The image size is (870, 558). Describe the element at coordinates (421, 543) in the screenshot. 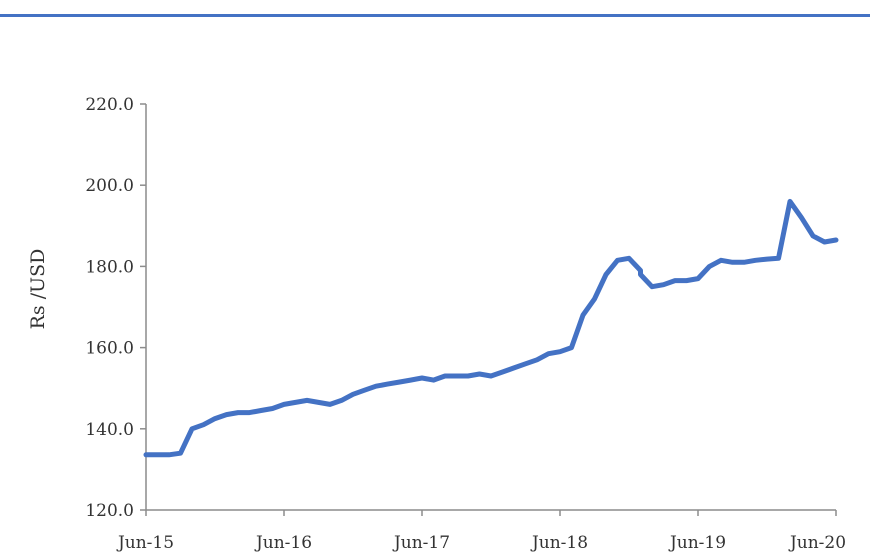

I see `x-tick-label: Jun-17` at that location.